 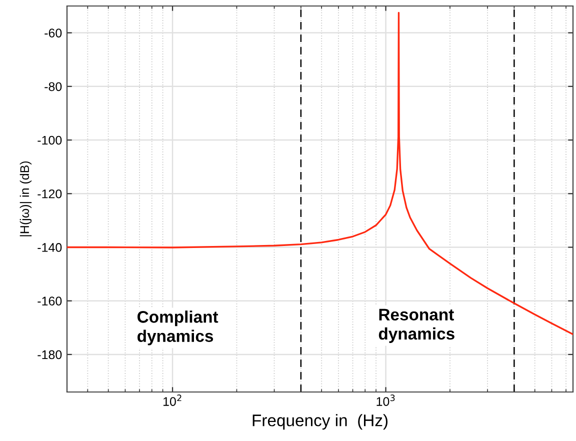 I want to click on y-tick-label: -80, so click(x=53, y=87).